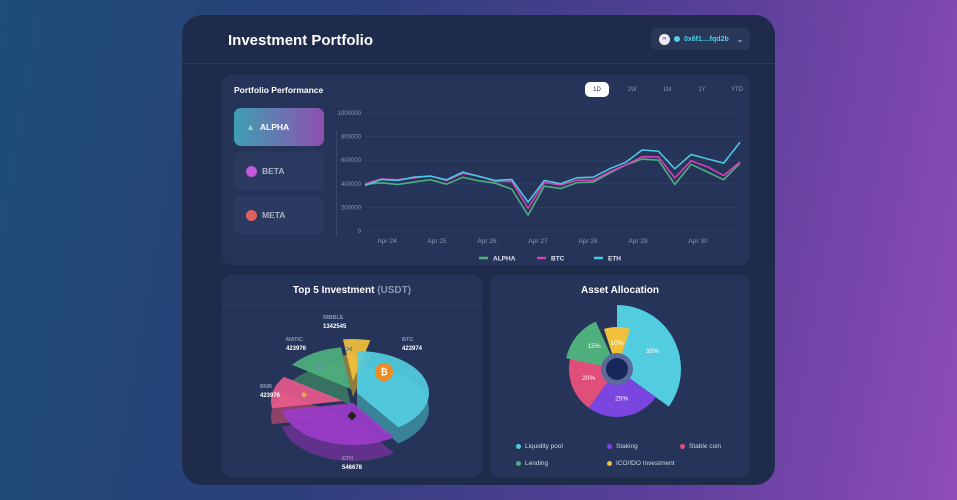 The width and height of the screenshot is (957, 500). What do you see at coordinates (251, 215) in the screenshot?
I see `meta-coin-icon` at bounding box center [251, 215].